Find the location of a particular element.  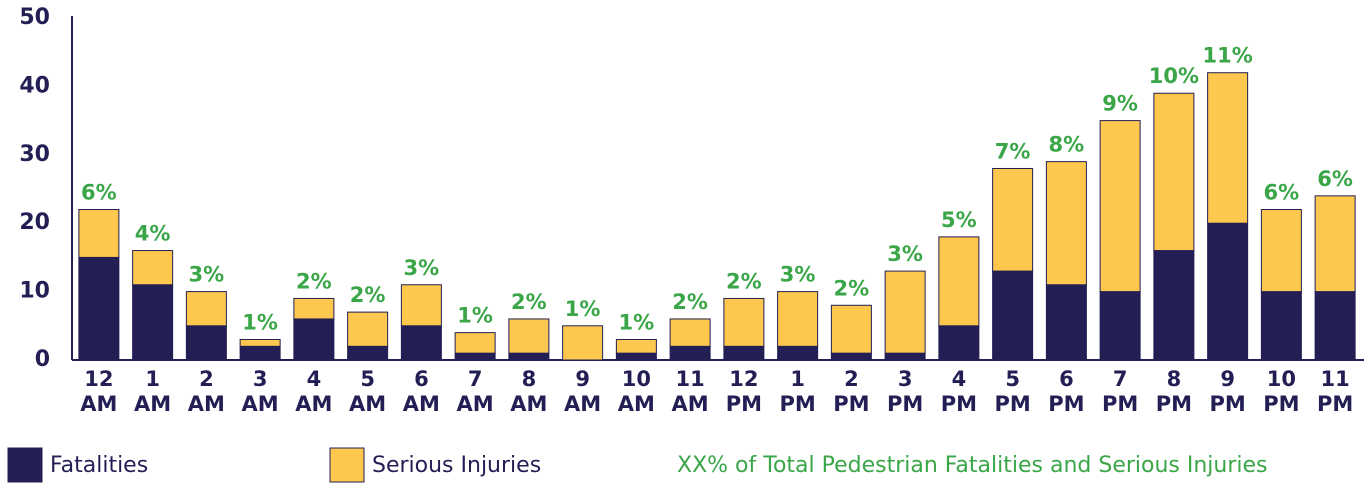

x-tick-label: 9 is located at coordinates (582, 379).